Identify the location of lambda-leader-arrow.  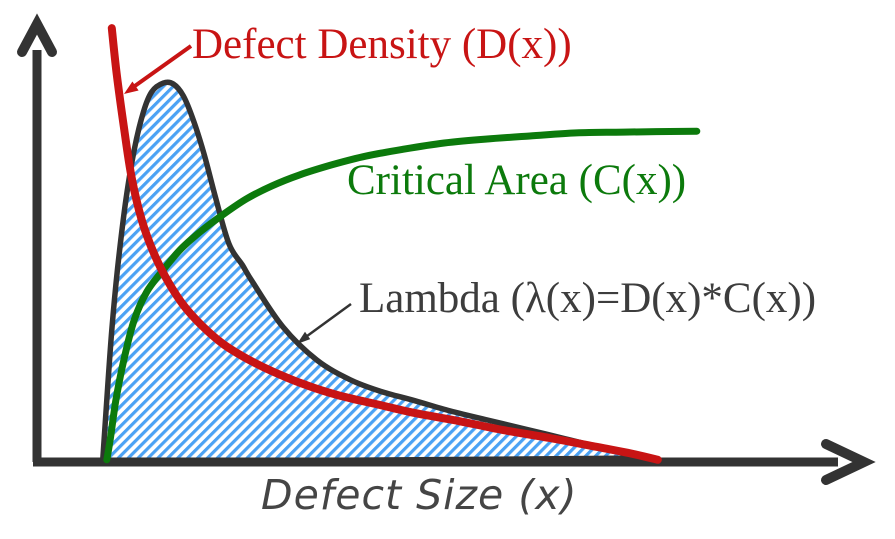
(324, 323).